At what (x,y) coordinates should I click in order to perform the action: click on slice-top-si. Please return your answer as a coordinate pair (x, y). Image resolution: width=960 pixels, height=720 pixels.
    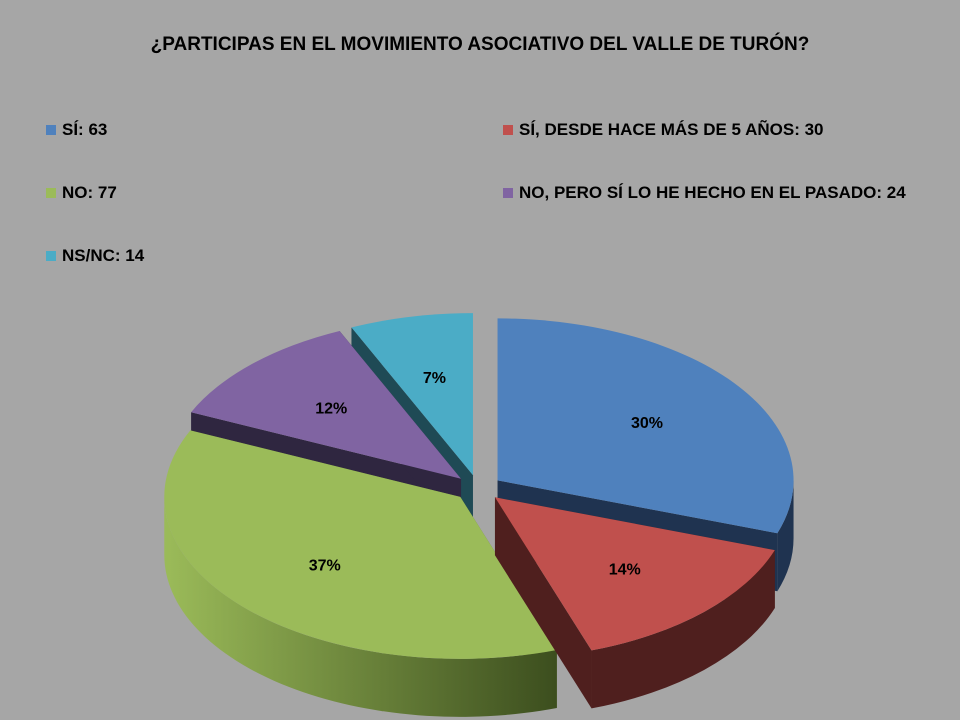
    Looking at the image, I should click on (645, 426).